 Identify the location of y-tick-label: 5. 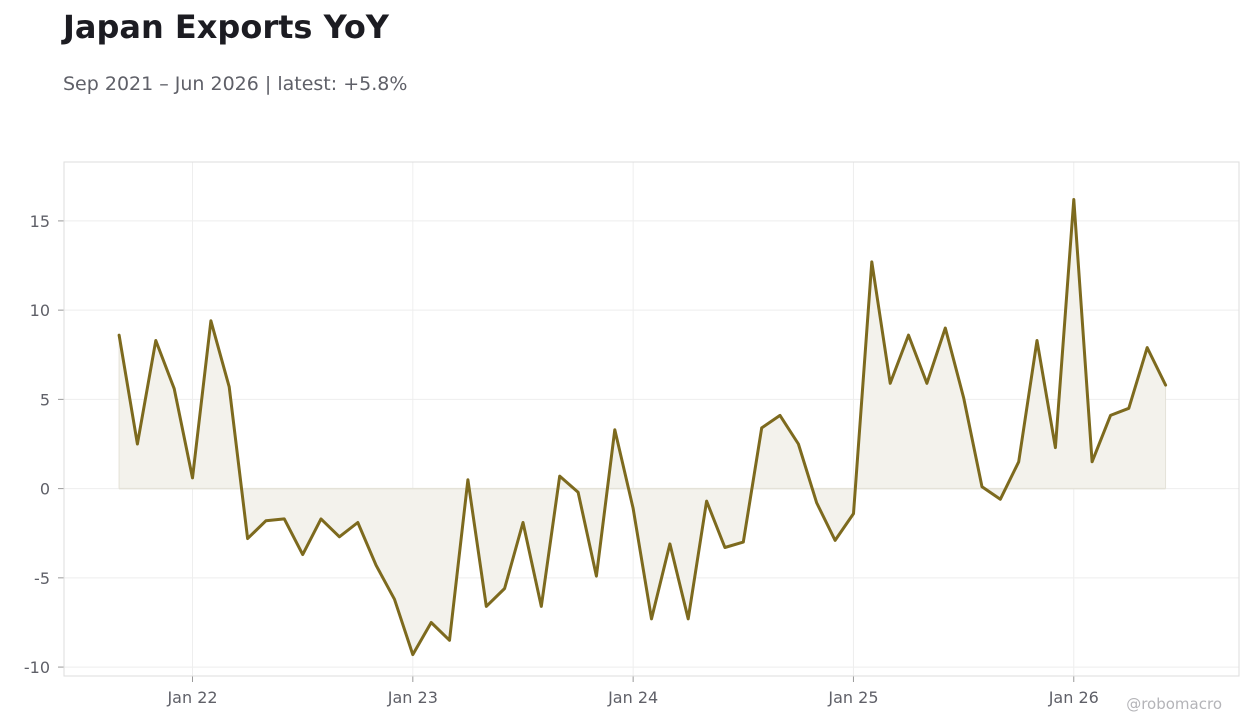
(45, 399).